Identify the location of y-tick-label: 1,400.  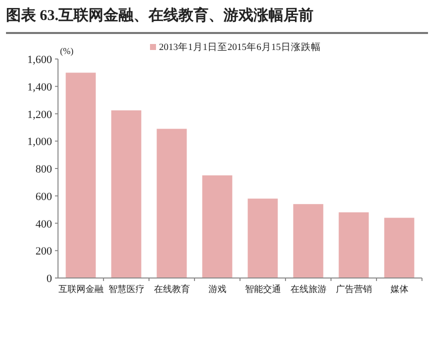
(39, 87).